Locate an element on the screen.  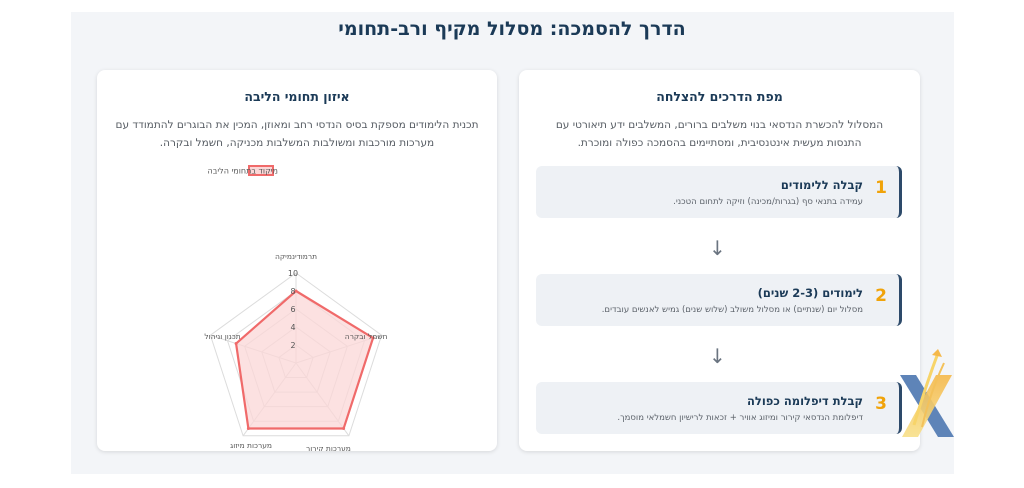
x-arrow-logo-icon is located at coordinates (927, 393).